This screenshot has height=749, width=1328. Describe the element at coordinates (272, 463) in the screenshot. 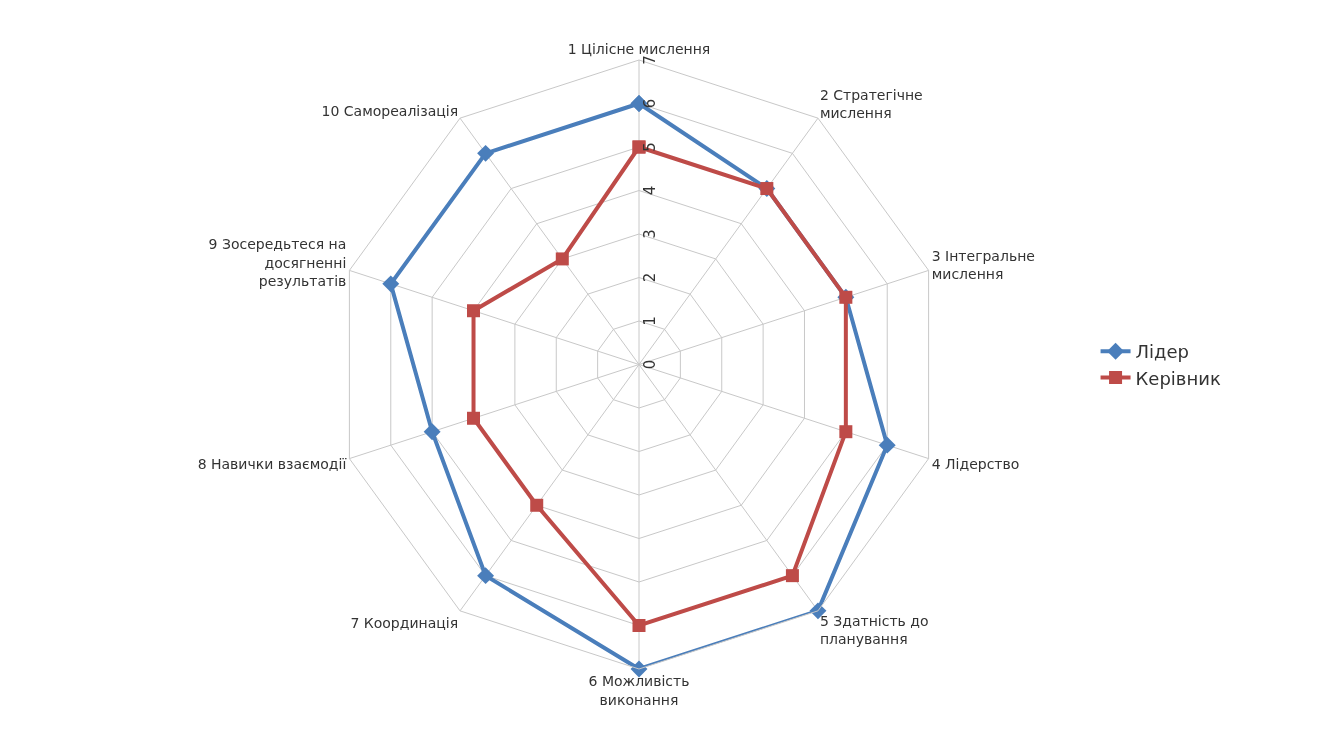

I see `spoke-label: 8 Навички взаємодії` at that location.